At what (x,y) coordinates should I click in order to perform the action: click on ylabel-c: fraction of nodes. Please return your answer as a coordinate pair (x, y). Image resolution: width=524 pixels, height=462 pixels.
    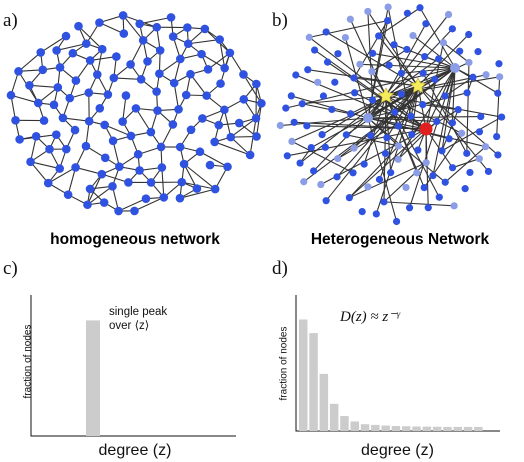
    Looking at the image, I should click on (28, 361).